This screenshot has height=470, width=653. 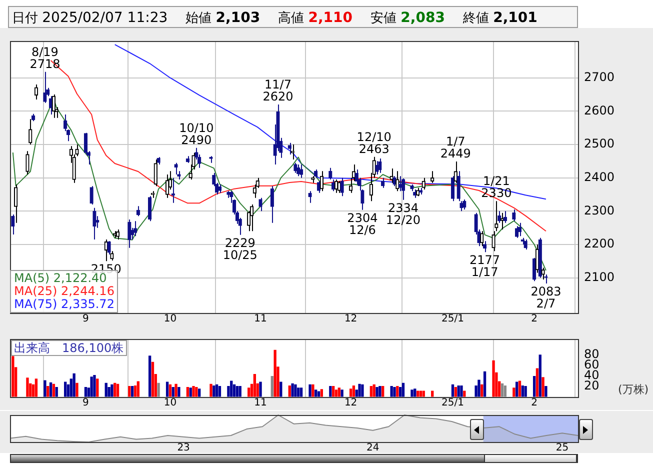 I want to click on x-tick-label: 12, so click(x=351, y=402).